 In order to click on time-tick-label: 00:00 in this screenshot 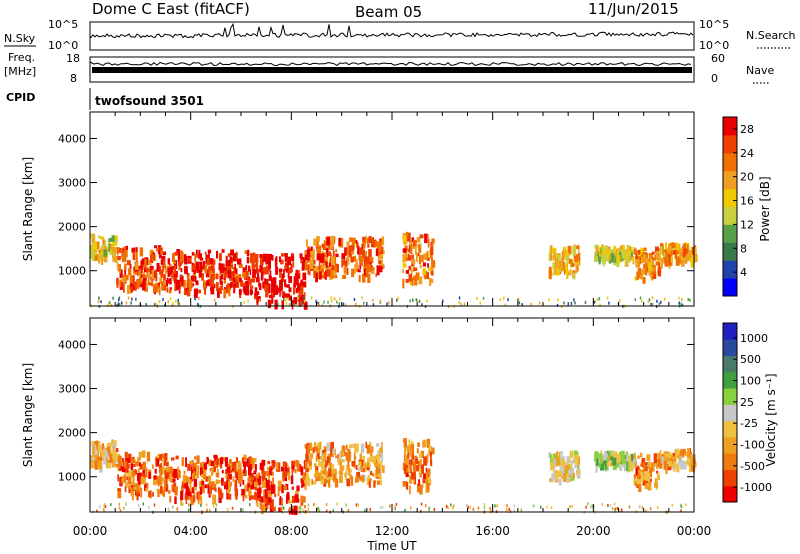, I will do `click(90, 531)`.